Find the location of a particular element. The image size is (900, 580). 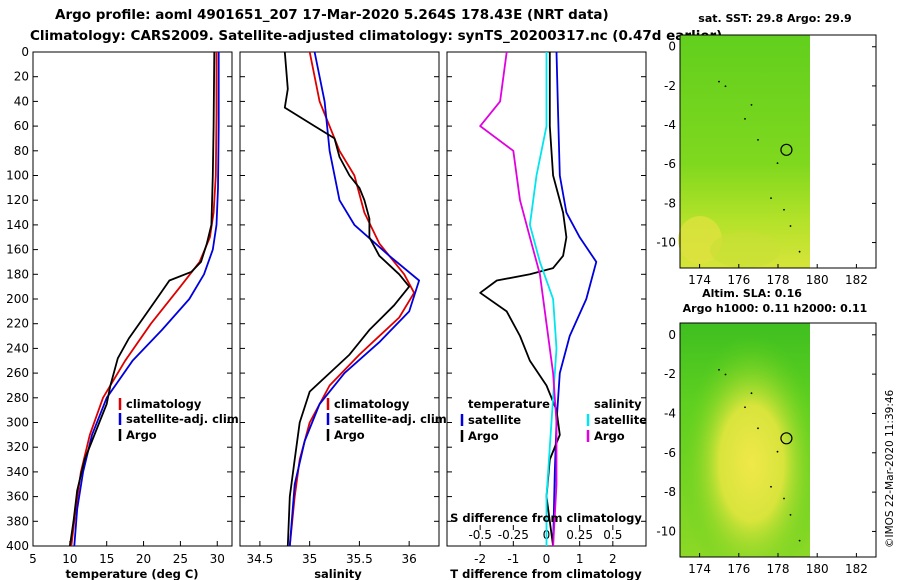

y-tick-label: 400 is located at coordinates (17, 546).